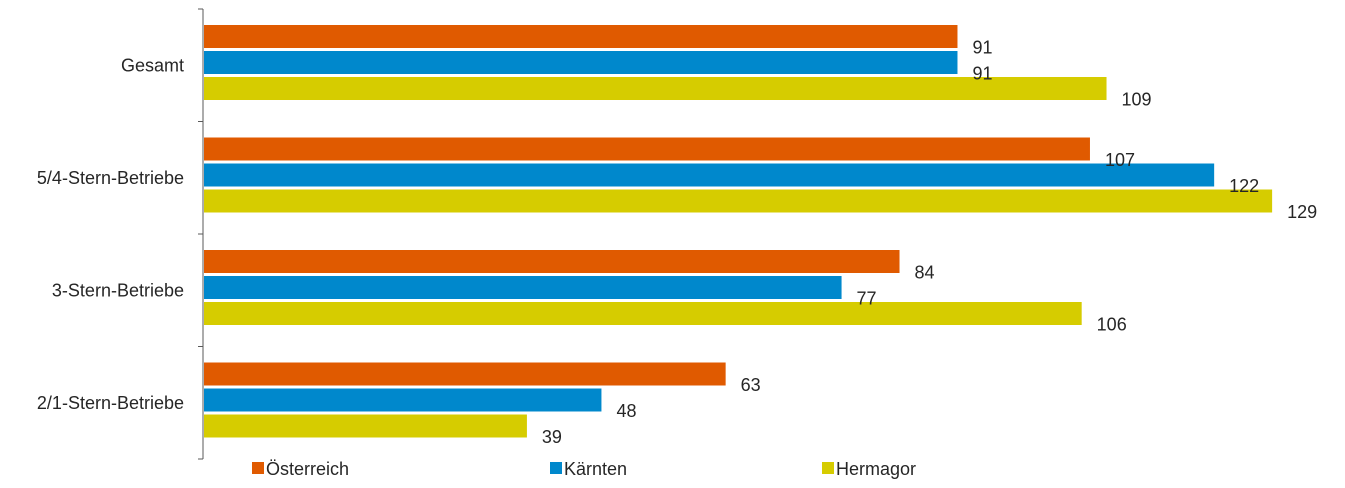  I want to click on category-label: 2/1-Stern-Betriebe, so click(110, 403).